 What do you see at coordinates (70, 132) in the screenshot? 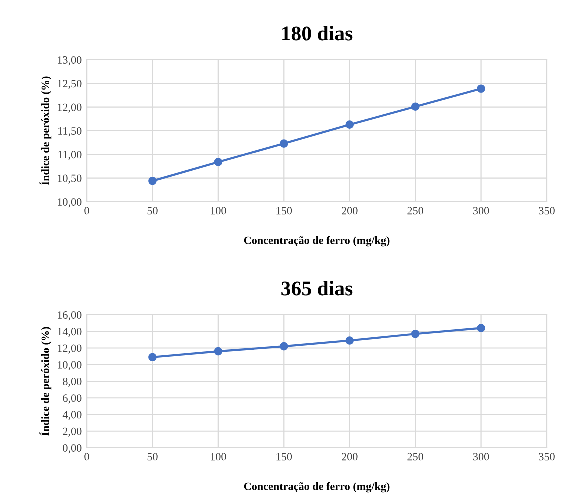
I see `y-tick-label: 11,50` at bounding box center [70, 132].